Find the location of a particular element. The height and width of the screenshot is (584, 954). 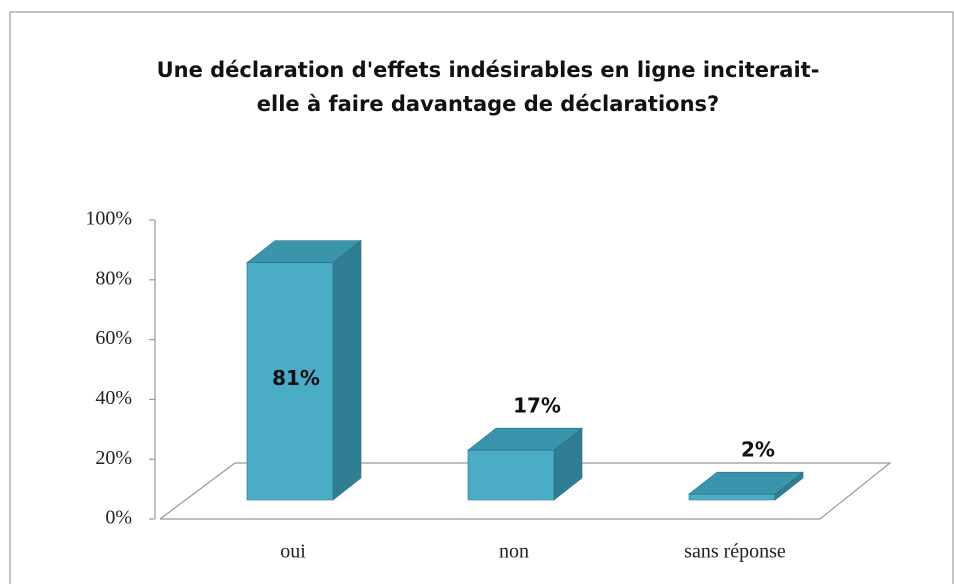

value-label: 2% is located at coordinates (758, 450).